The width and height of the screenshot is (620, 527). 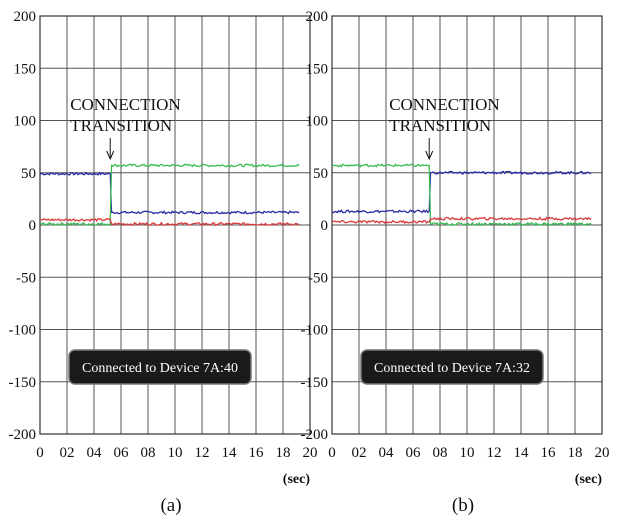 What do you see at coordinates (463, 505) in the screenshot?
I see `panel-caption: (b)` at bounding box center [463, 505].